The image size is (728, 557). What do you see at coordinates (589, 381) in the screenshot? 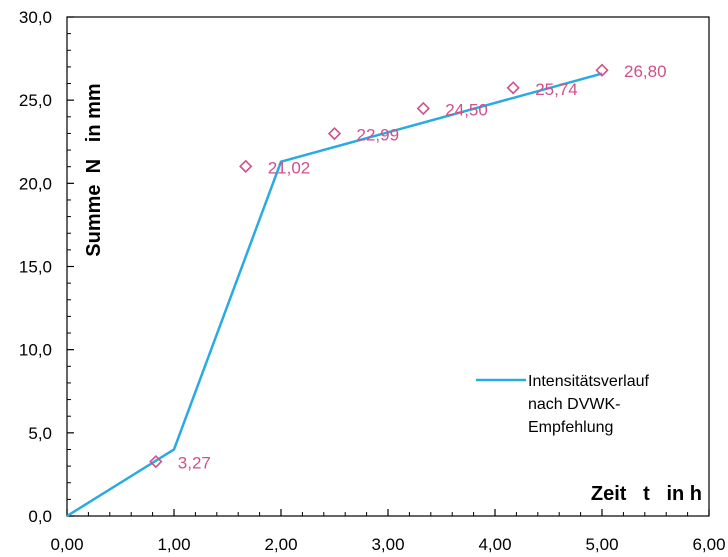
I see `legend-line-1: Intensitätsverlauf` at bounding box center [589, 381].